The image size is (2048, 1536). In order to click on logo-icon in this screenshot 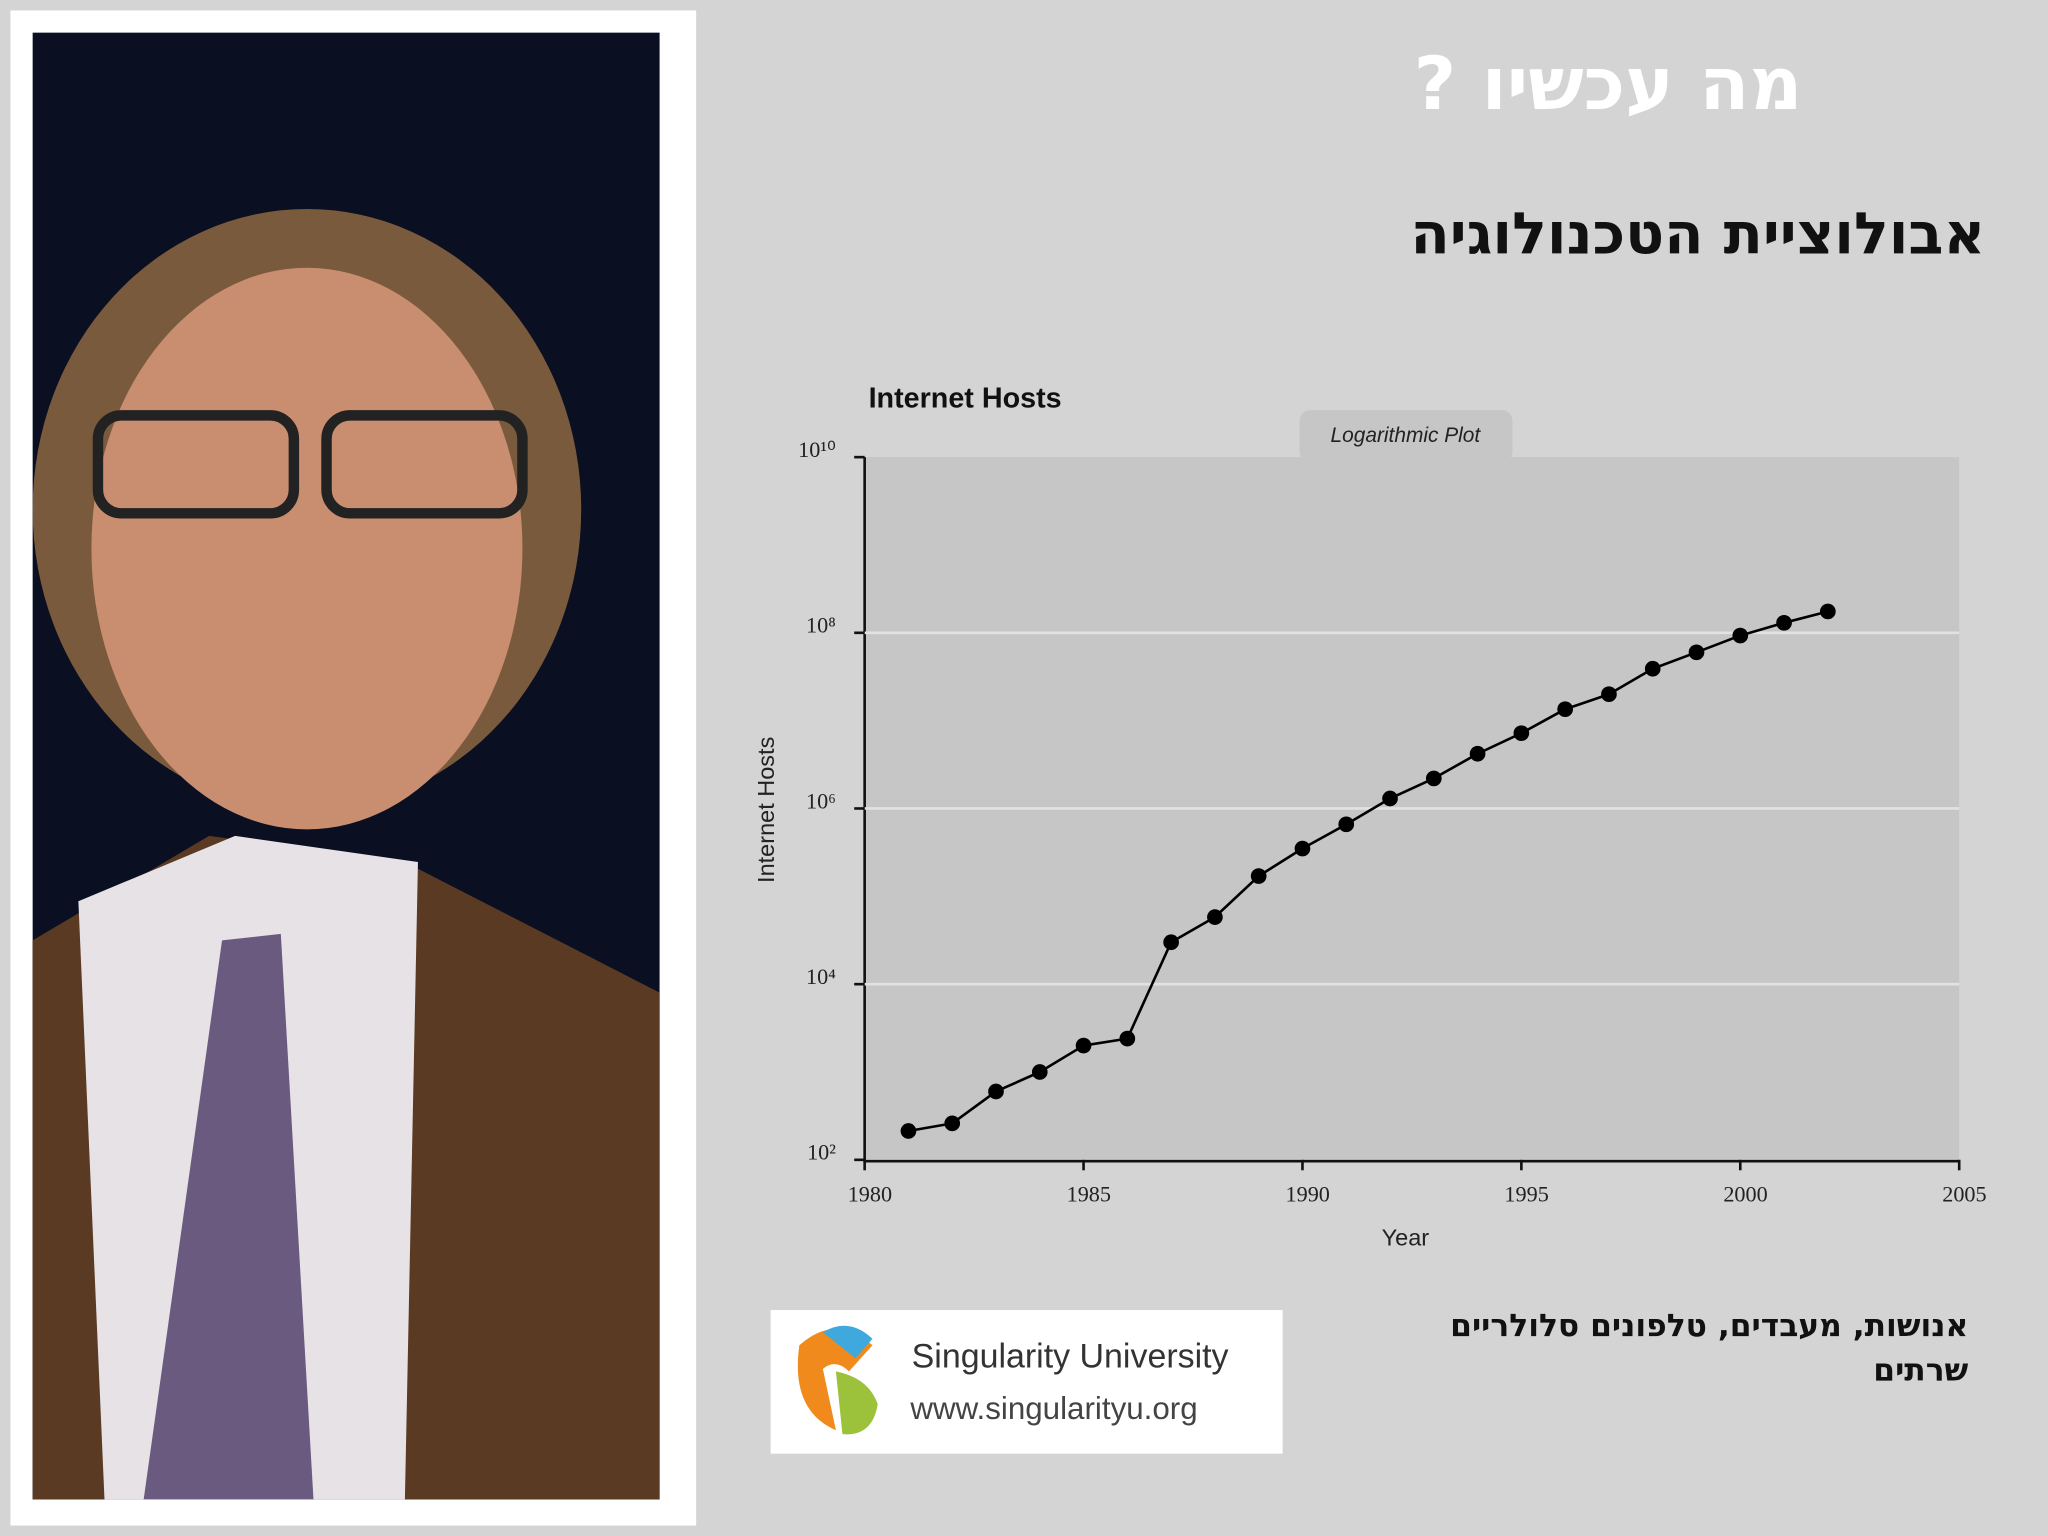, I will do `click(837, 1380)`.